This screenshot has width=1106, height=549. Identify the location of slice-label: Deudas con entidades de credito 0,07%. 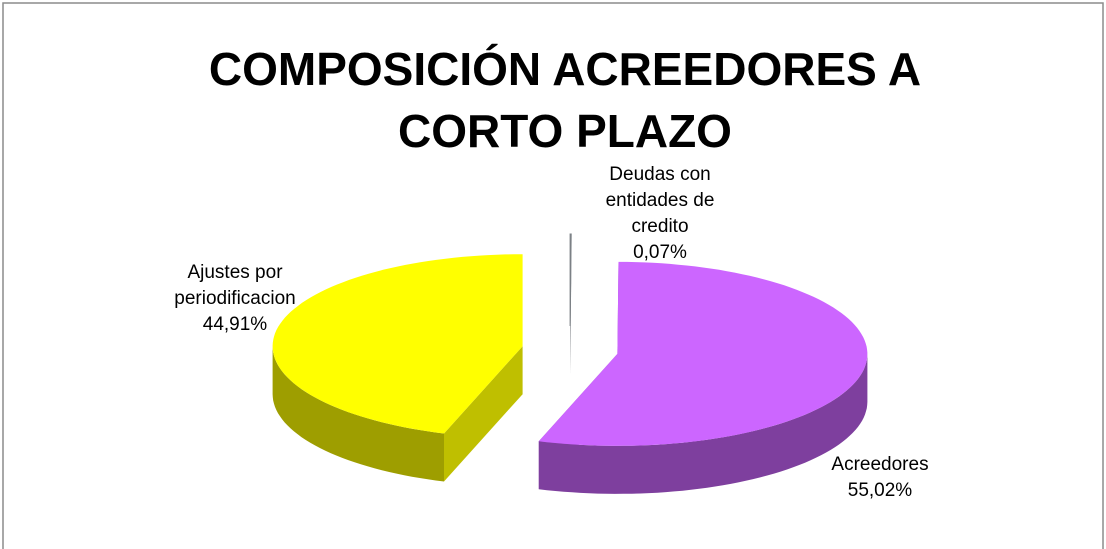
(660, 214).